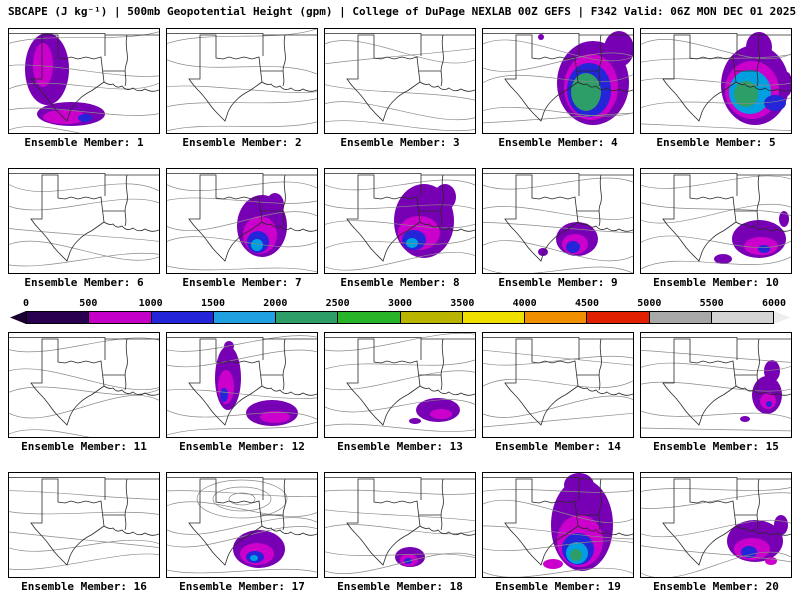  Describe the element at coordinates (242, 446) in the screenshot. I see `ensemble-member-label-12: Ensemble Member: 12` at that location.